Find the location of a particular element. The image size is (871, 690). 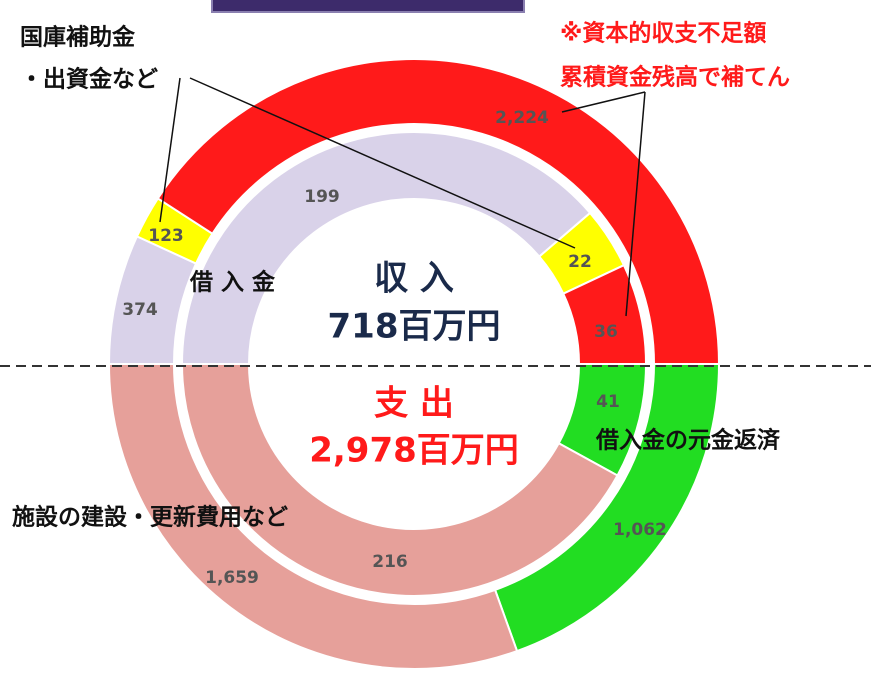

annotation: 施設の建設・更新費用など is located at coordinates (150, 517).